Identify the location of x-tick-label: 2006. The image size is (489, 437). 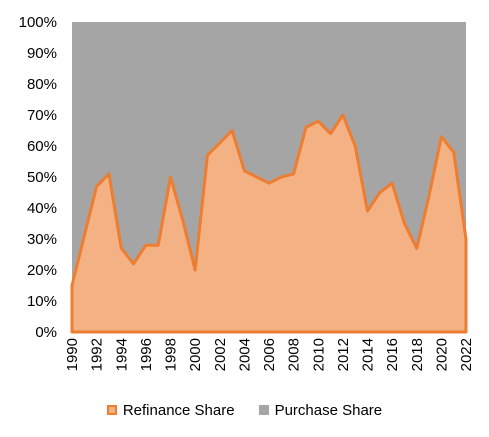
(269, 354).